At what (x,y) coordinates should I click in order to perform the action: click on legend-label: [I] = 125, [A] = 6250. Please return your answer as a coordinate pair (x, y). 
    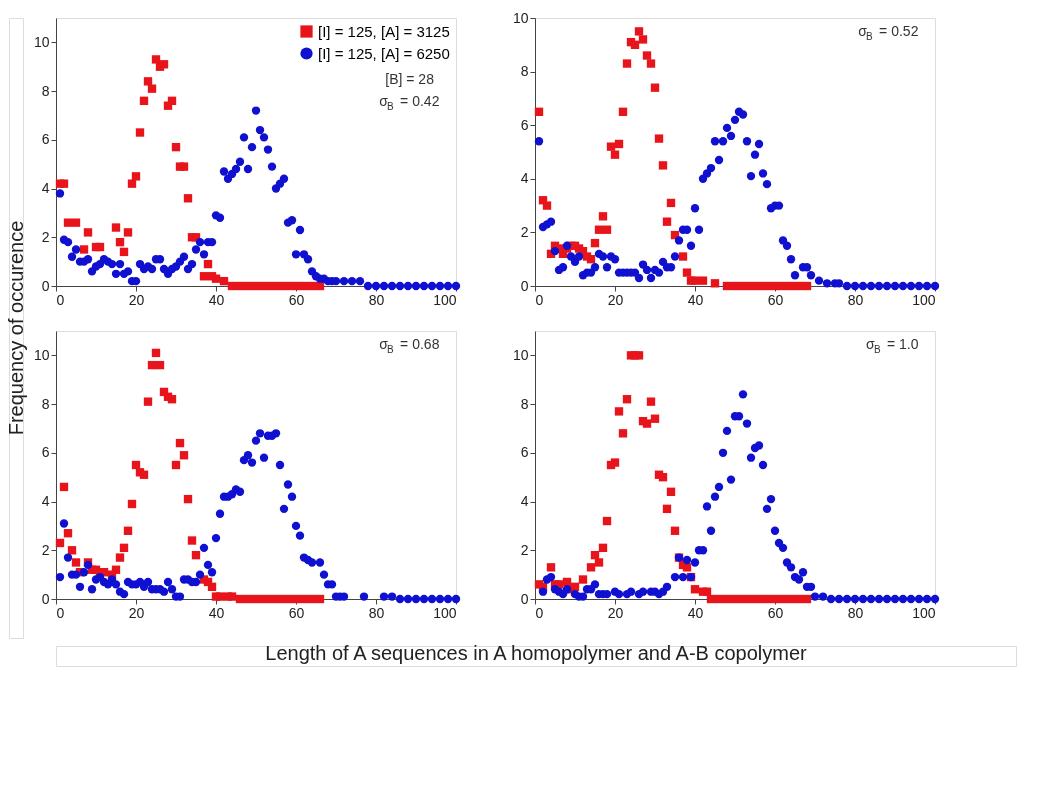
    Looking at the image, I should click on (384, 53).